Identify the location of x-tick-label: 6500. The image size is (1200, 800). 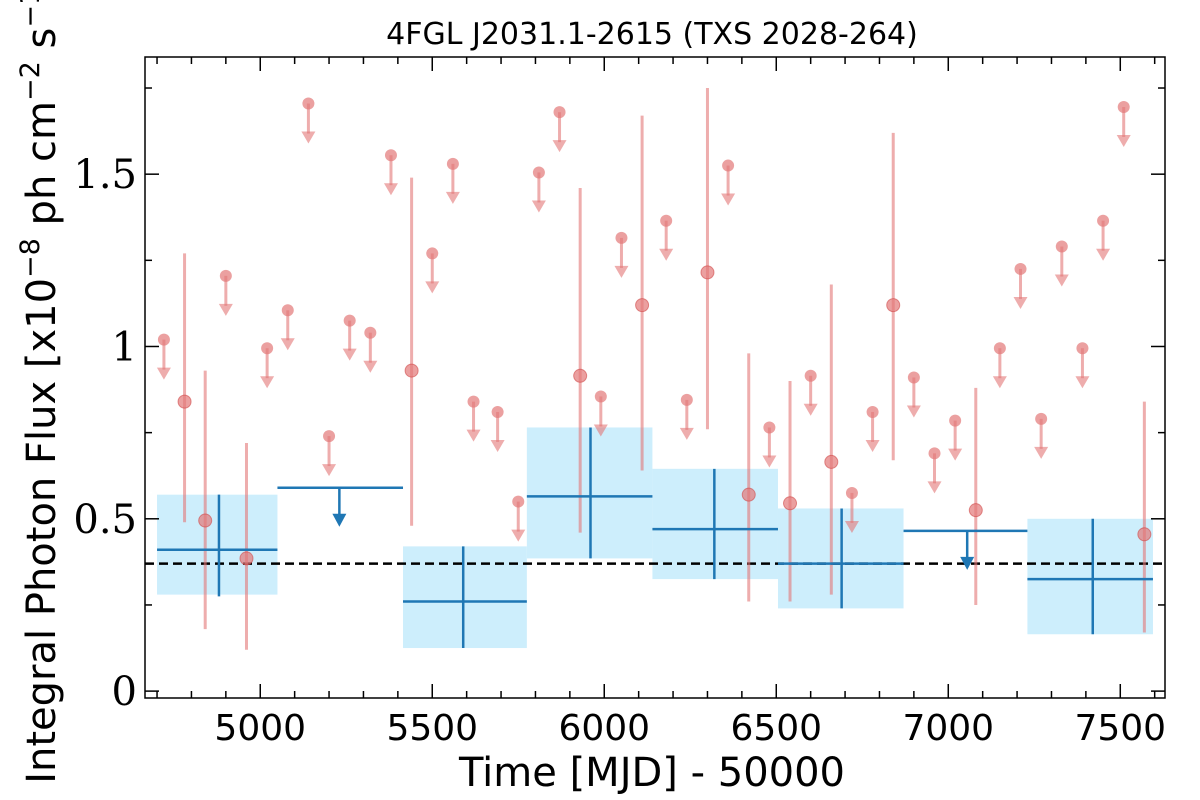
(776, 728).